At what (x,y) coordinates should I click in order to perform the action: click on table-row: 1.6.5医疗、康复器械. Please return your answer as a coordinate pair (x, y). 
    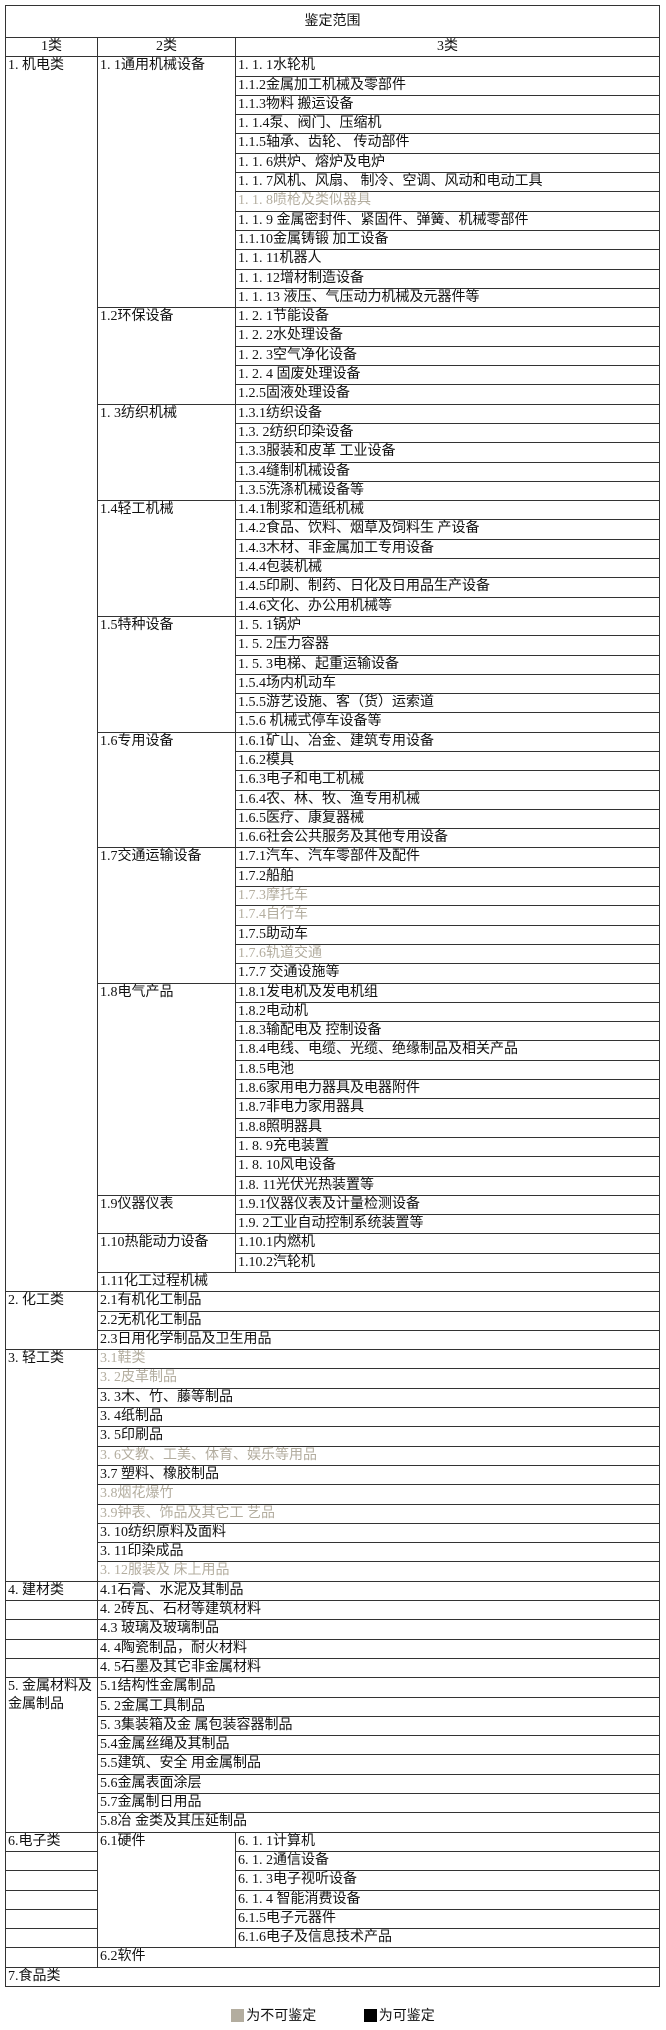
    Looking at the image, I should click on (333, 819).